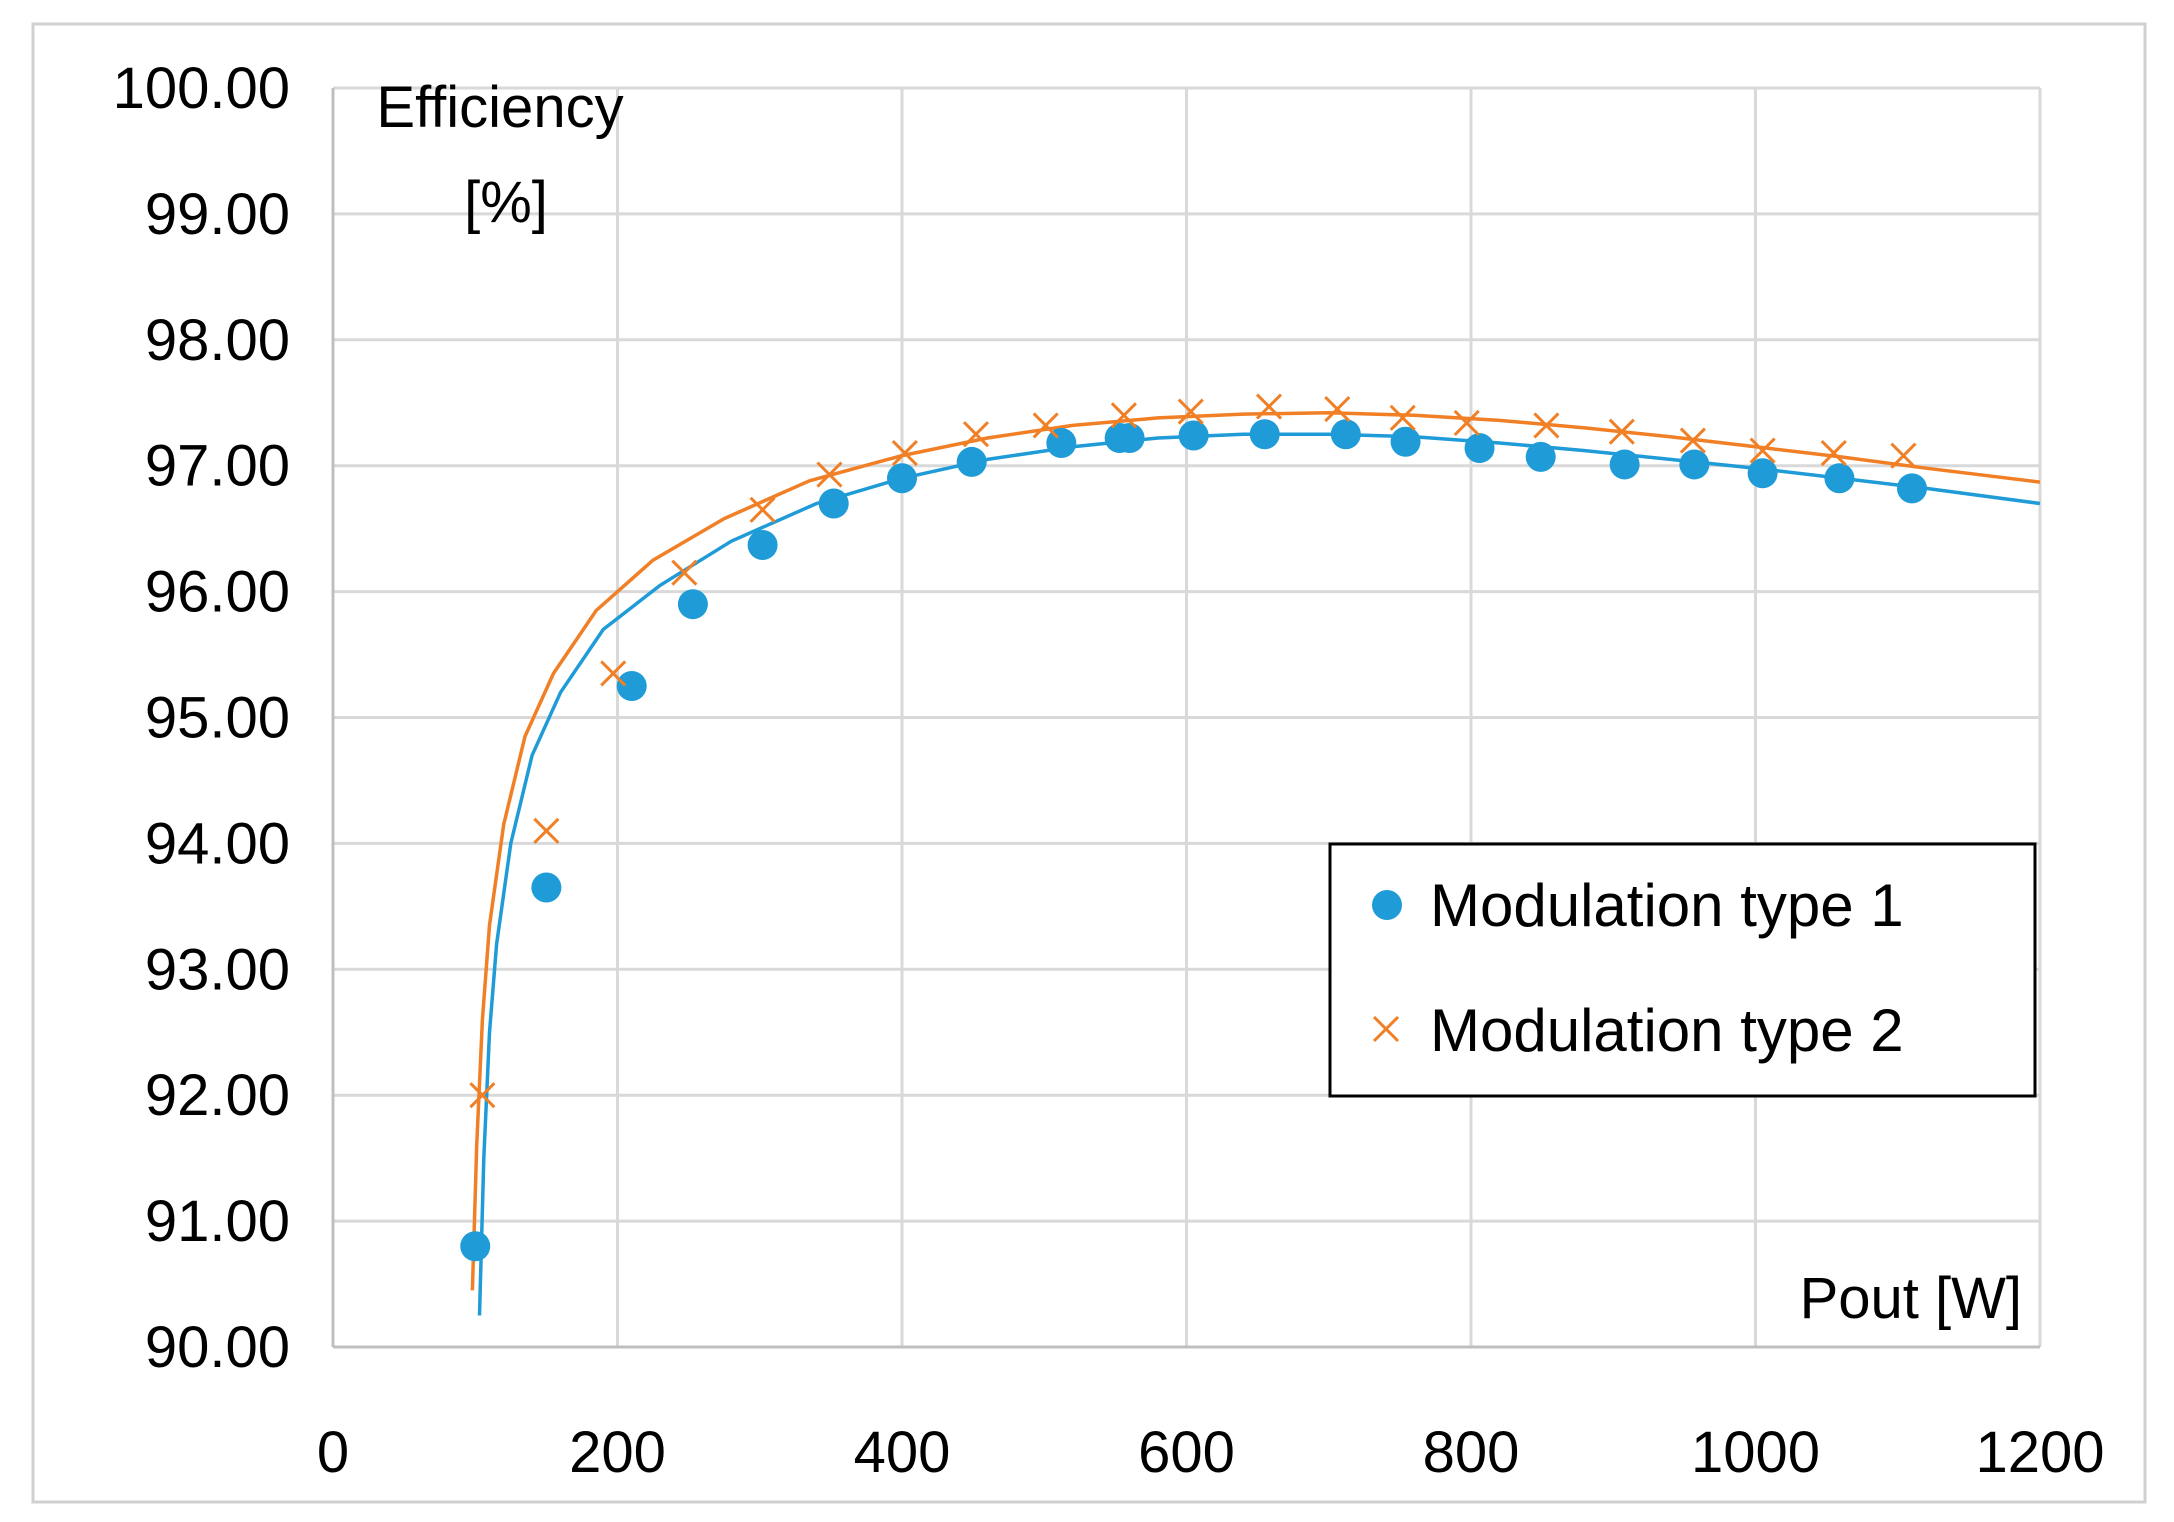 The width and height of the screenshot is (2174, 1522). I want to click on legend: Modulation type 1 Modulation type 2, so click(1682, 970).